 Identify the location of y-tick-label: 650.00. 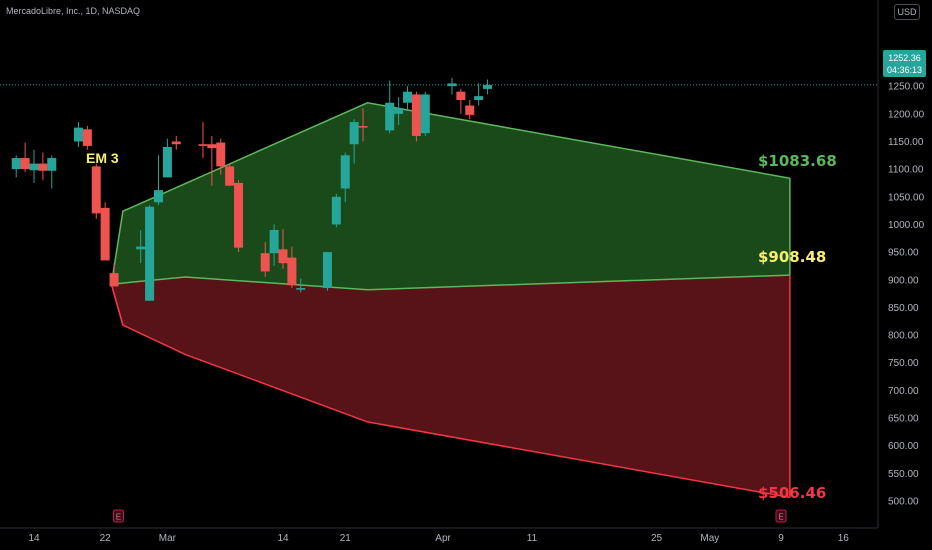
(903, 419).